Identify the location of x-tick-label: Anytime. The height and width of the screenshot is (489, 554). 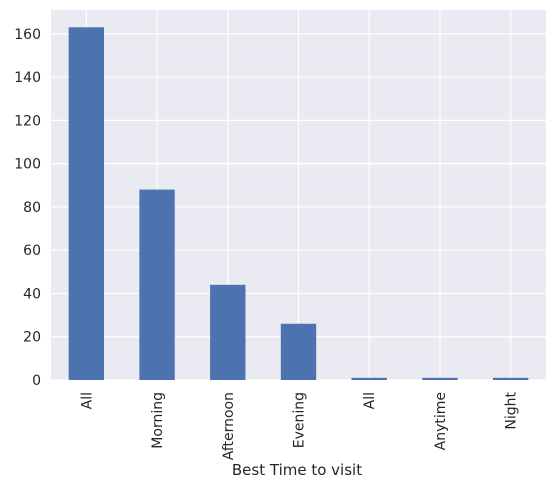
(441, 421).